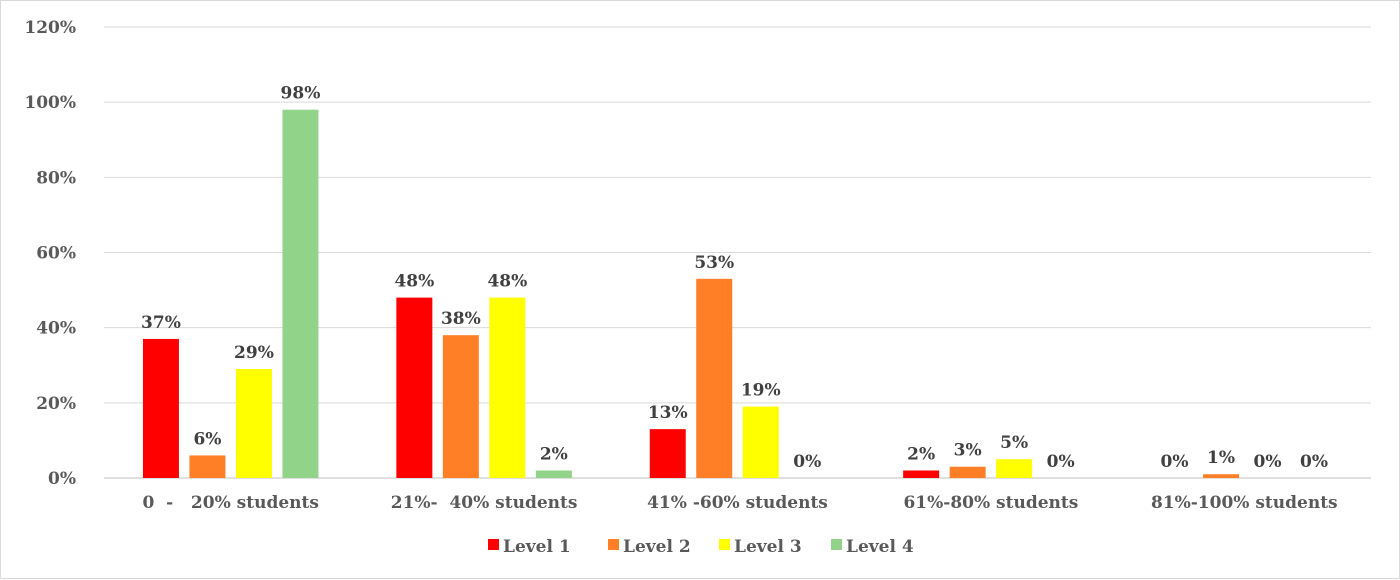 This screenshot has height=580, width=1400. I want to click on y-axis-ticks: 0% 20% 40% 60% 80% 100% 120%, so click(50, 253).